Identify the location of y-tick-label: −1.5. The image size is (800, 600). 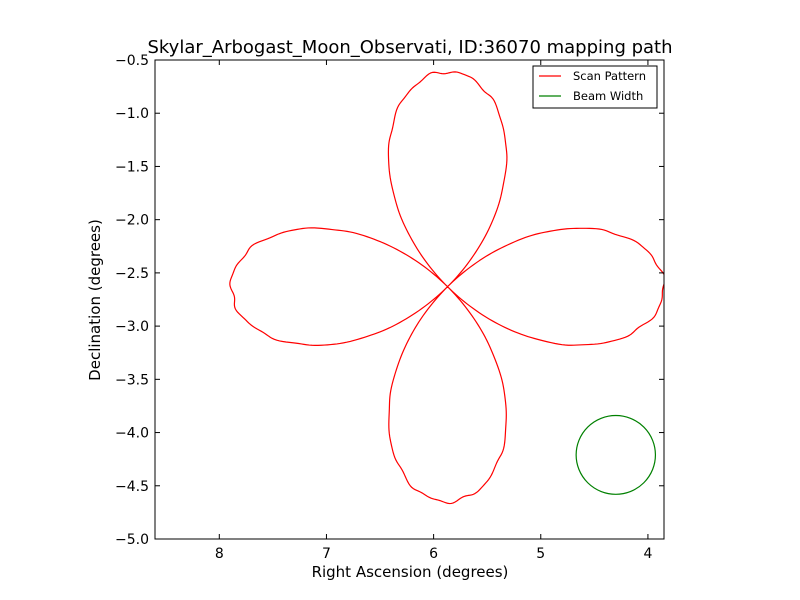
(132, 167).